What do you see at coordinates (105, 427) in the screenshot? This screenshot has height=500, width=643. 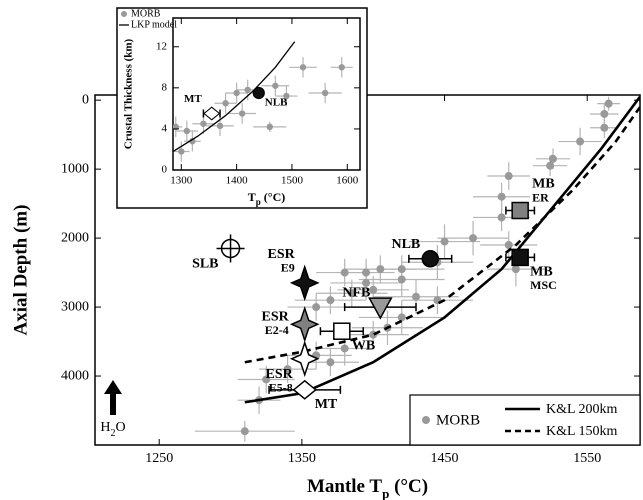 I see `h2o-label-part: H` at bounding box center [105, 427].